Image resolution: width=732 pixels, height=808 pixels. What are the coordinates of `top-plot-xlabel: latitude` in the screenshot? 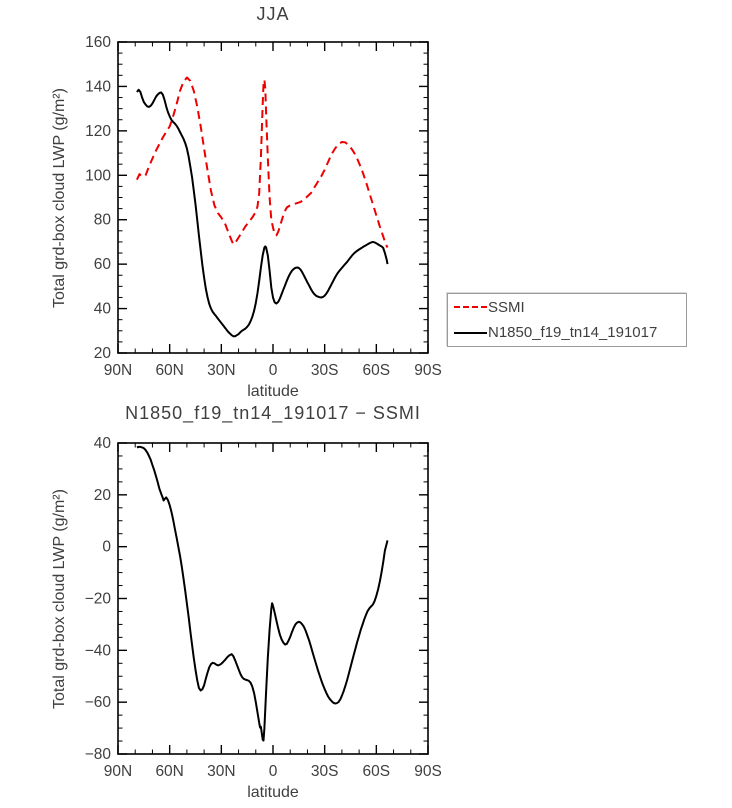 It's located at (273, 391).